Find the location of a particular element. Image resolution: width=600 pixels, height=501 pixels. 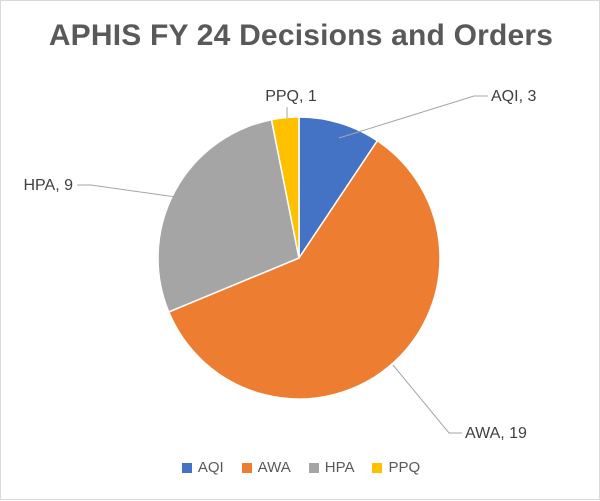

pie-slice-ppq is located at coordinates (285, 187).